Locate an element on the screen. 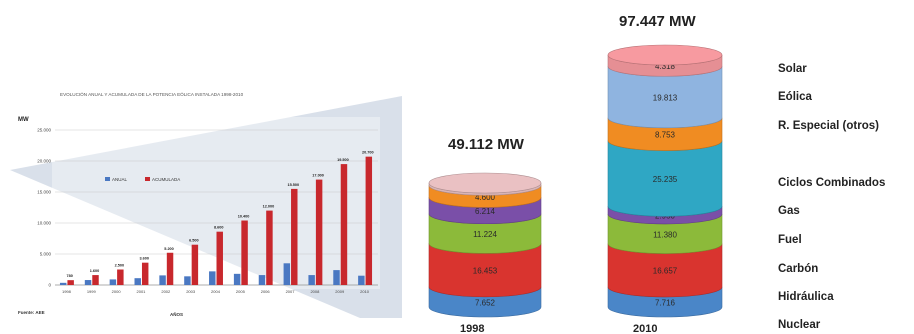 Image resolution: width=914 pixels, height=334 pixels. x-tick-label: 2007 is located at coordinates (291, 291).